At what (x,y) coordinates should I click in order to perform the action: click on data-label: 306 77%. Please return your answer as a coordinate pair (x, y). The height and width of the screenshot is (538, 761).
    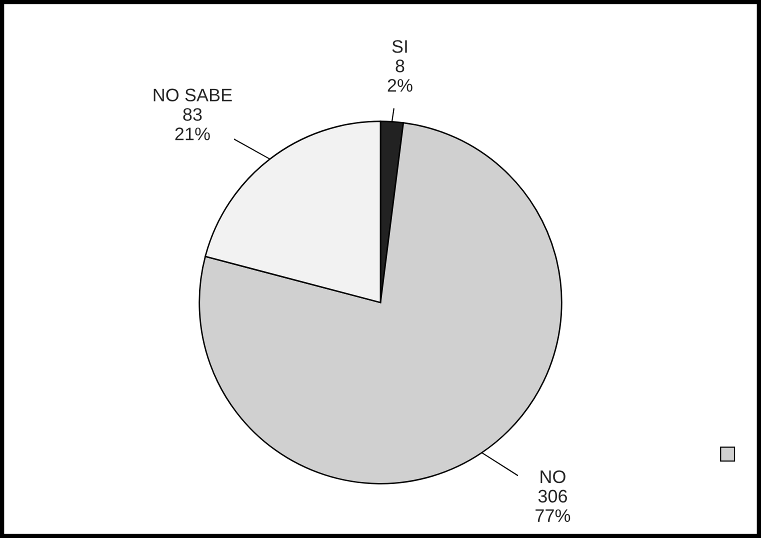
    Looking at the image, I should click on (553, 506).